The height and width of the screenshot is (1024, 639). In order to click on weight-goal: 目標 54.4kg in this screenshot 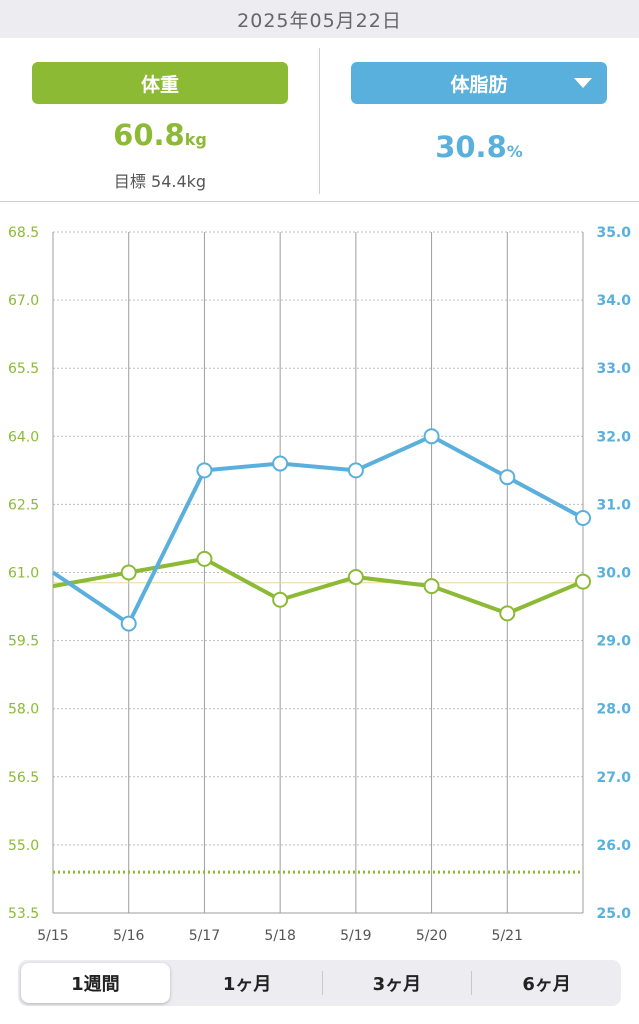, I will do `click(160, 181)`.